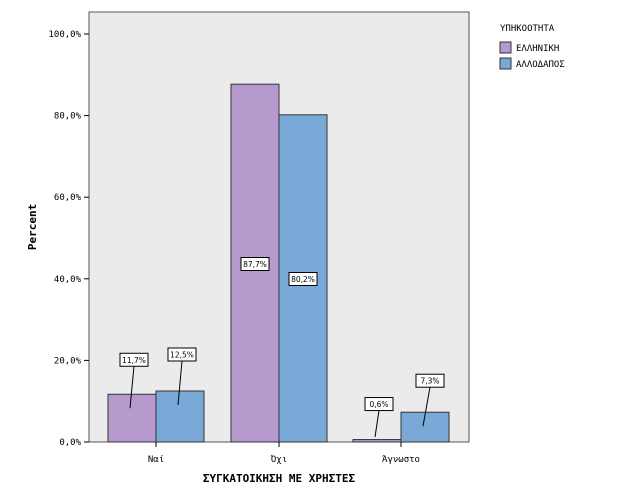 The width and height of the screenshot is (625, 500). Describe the element at coordinates (68, 198) in the screenshot. I see `y-tick-label: 60,0%` at that location.